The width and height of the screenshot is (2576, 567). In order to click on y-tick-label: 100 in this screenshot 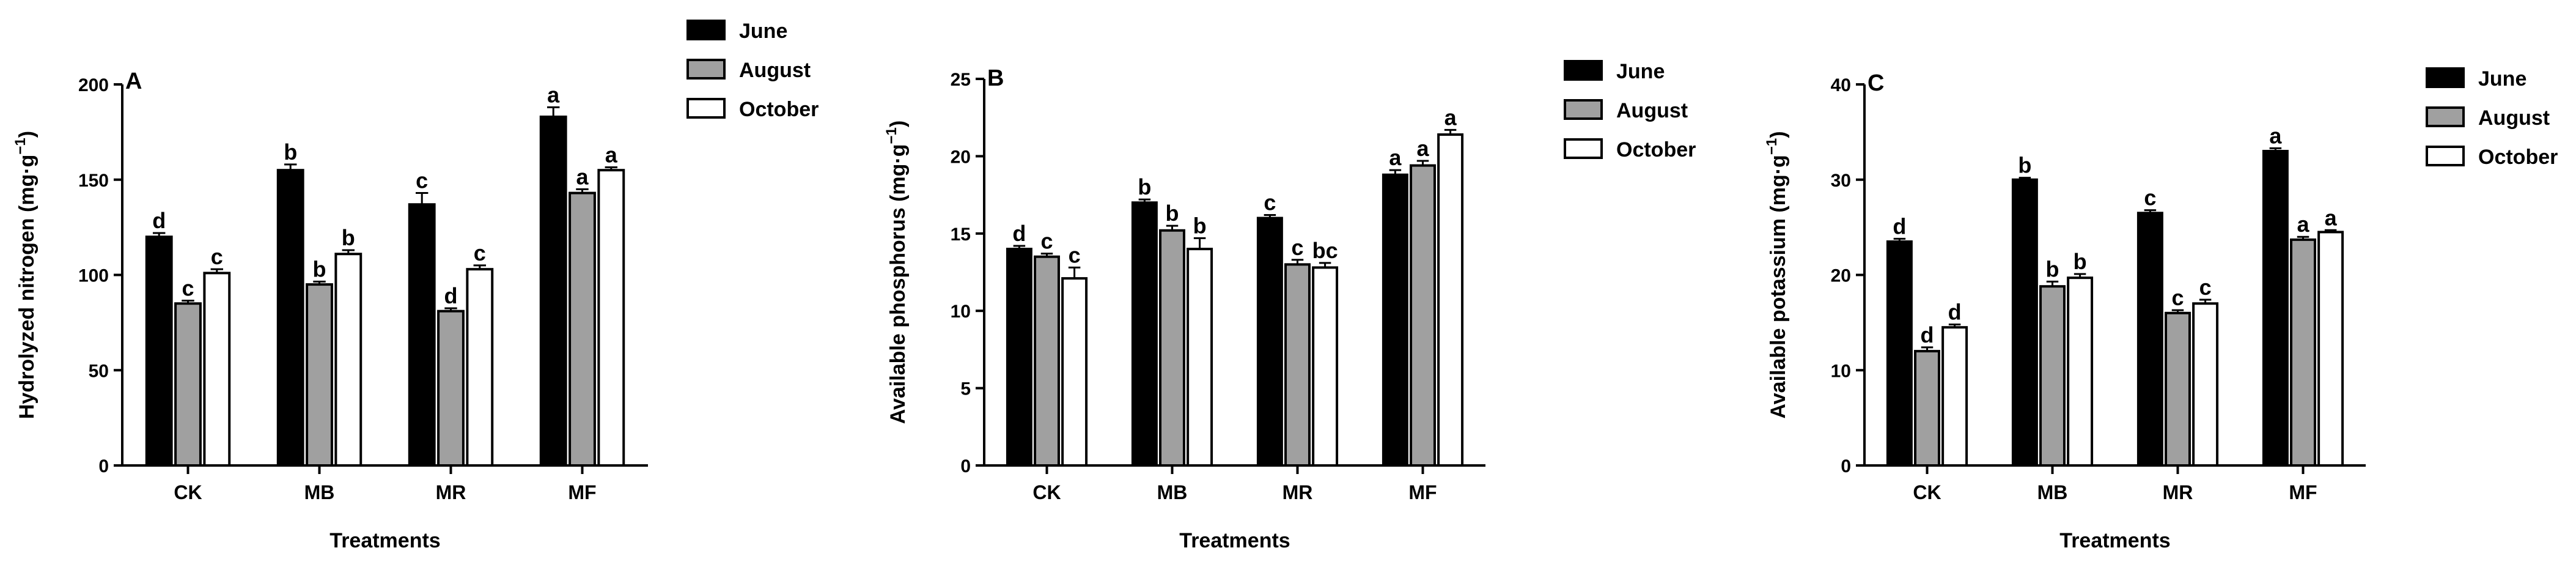, I will do `click(93, 276)`.